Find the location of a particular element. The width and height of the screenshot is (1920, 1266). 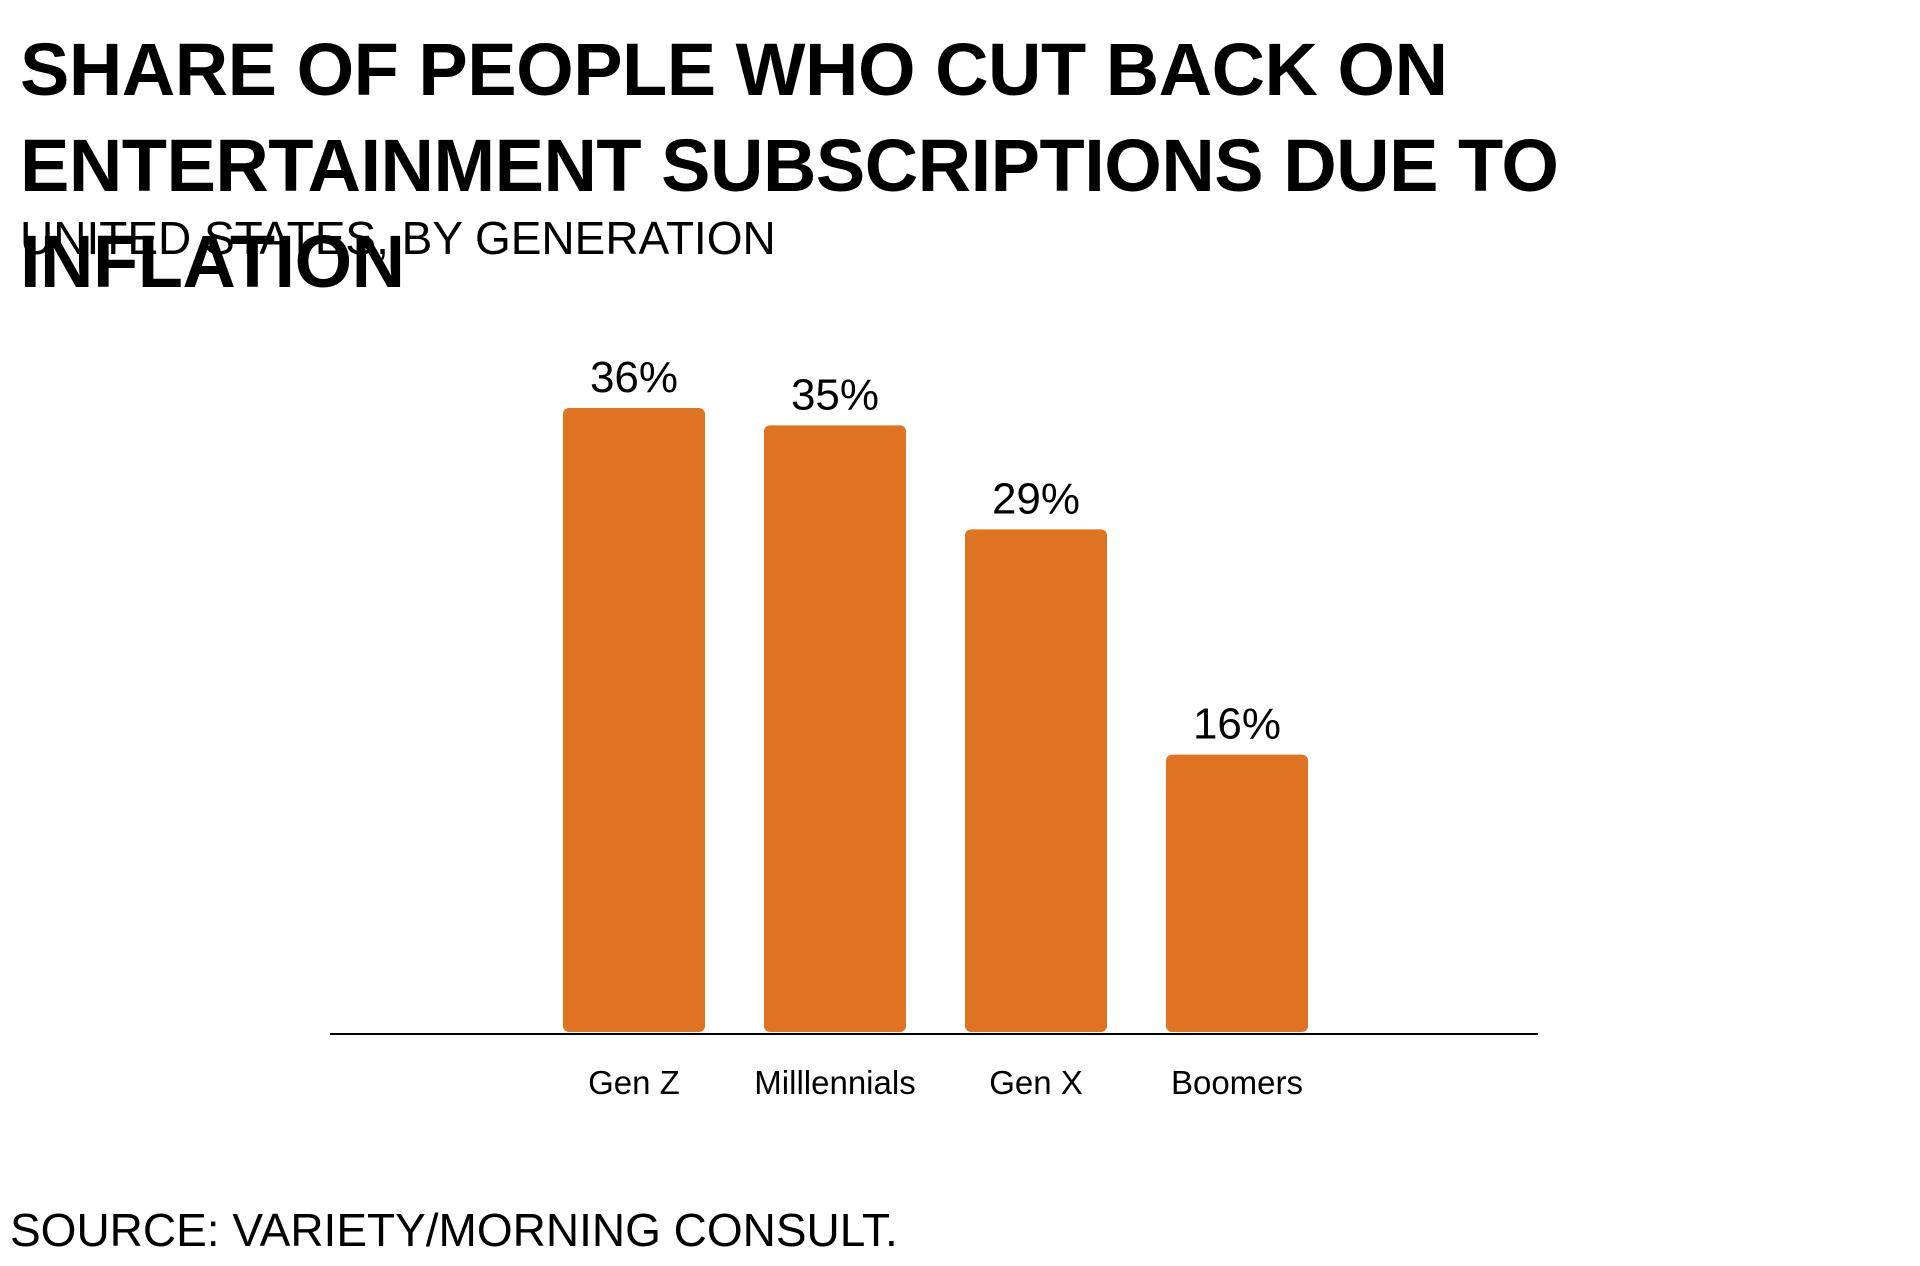

category-tick-label: Gen X is located at coordinates (1036, 1082).